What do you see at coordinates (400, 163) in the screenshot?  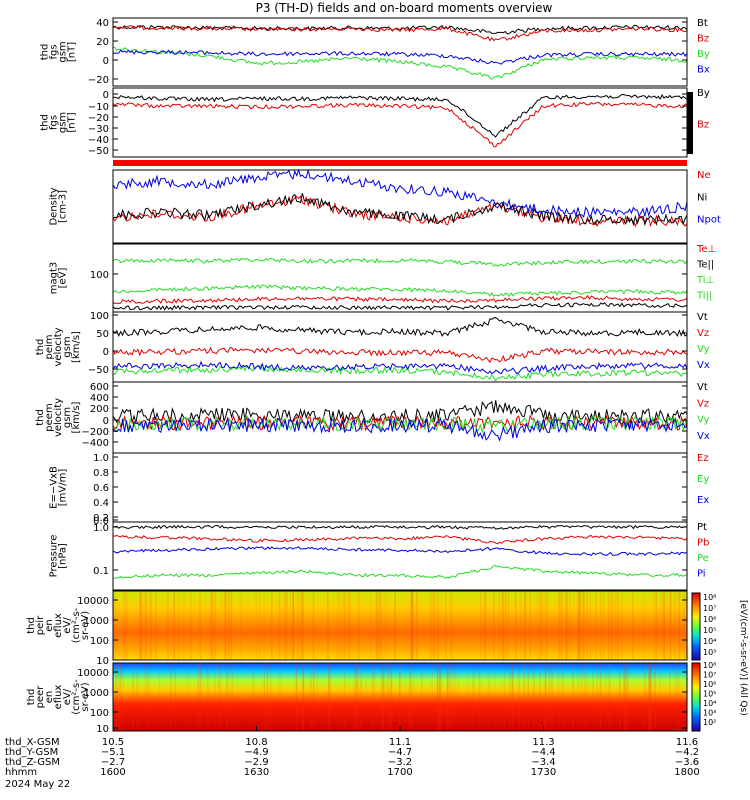 I see `status-bar` at bounding box center [400, 163].